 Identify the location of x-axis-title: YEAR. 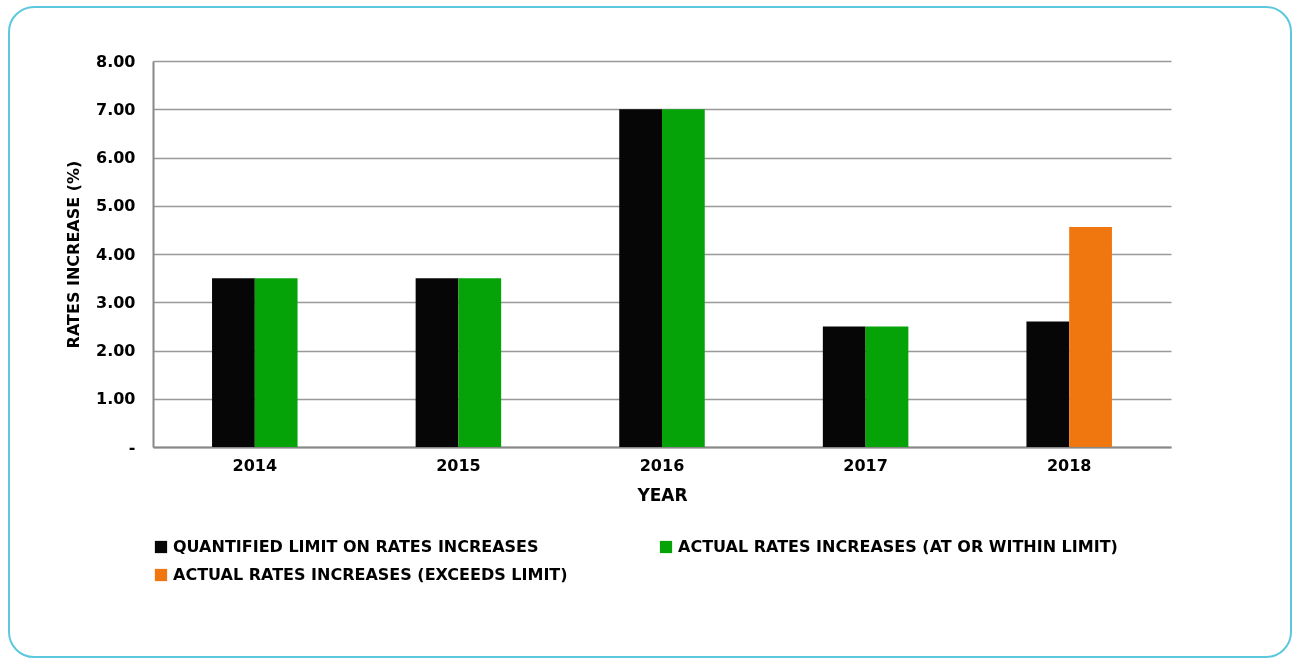
(662, 494).